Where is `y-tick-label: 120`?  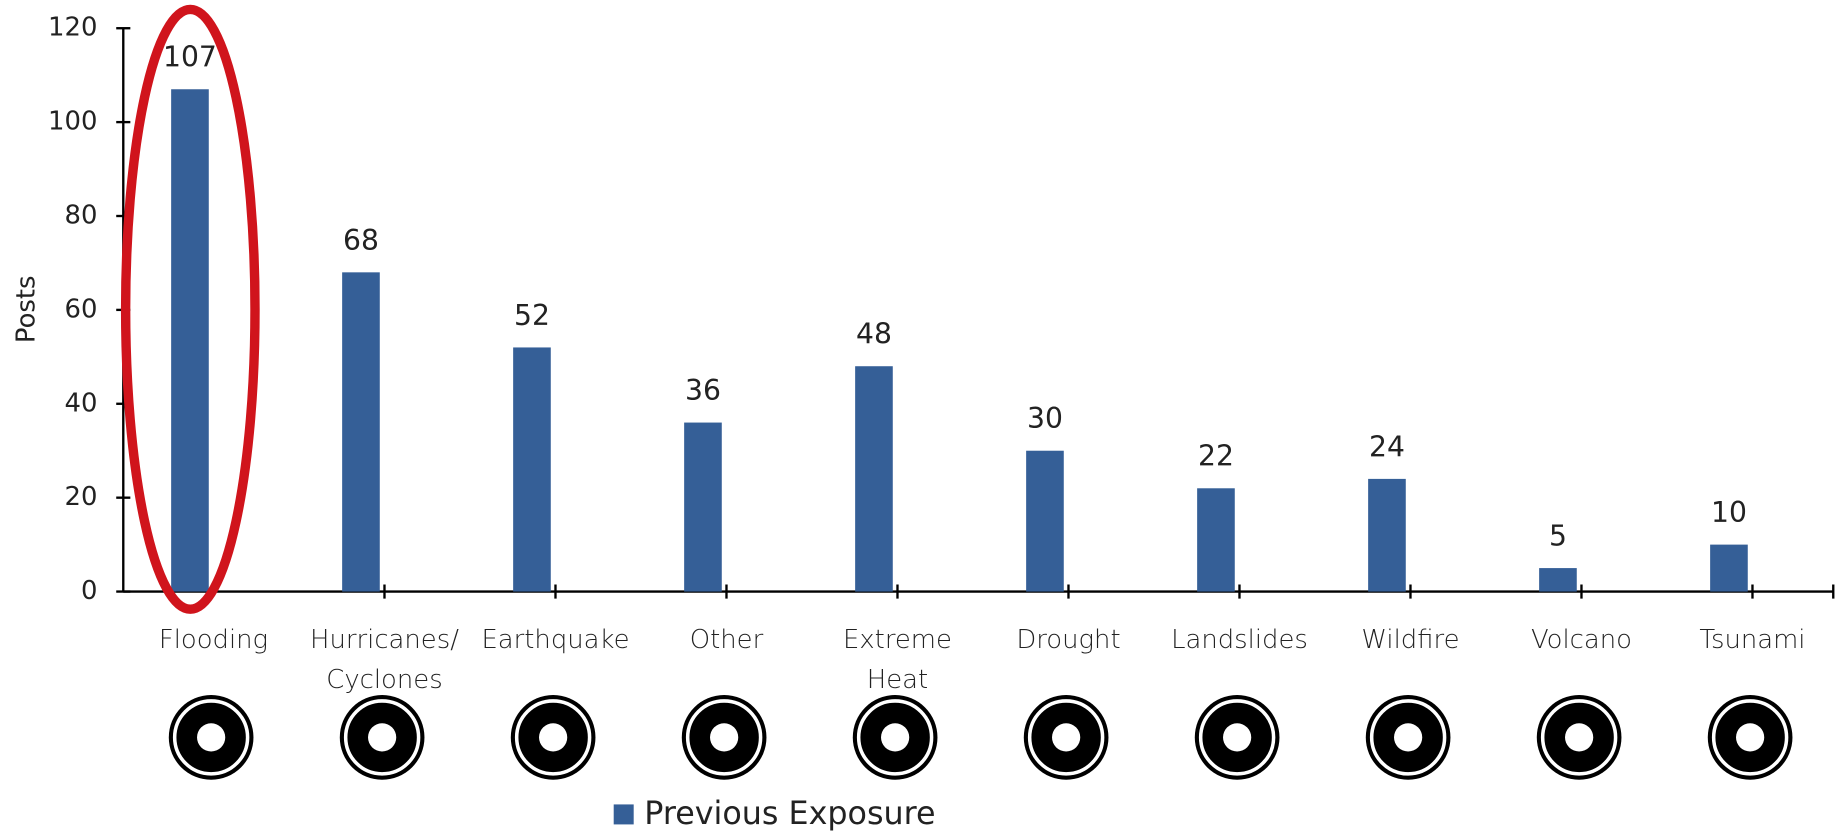
y-tick-label: 120 is located at coordinates (72, 28).